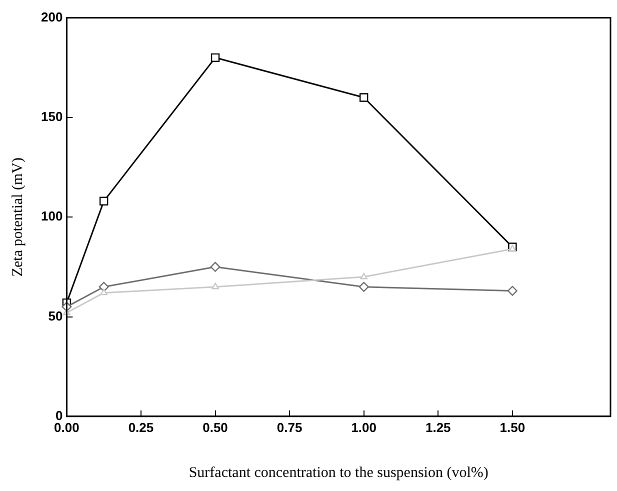 Image resolution: width=617 pixels, height=491 pixels. What do you see at coordinates (215, 427) in the screenshot?
I see `x-tick-label: 0.50` at bounding box center [215, 427].